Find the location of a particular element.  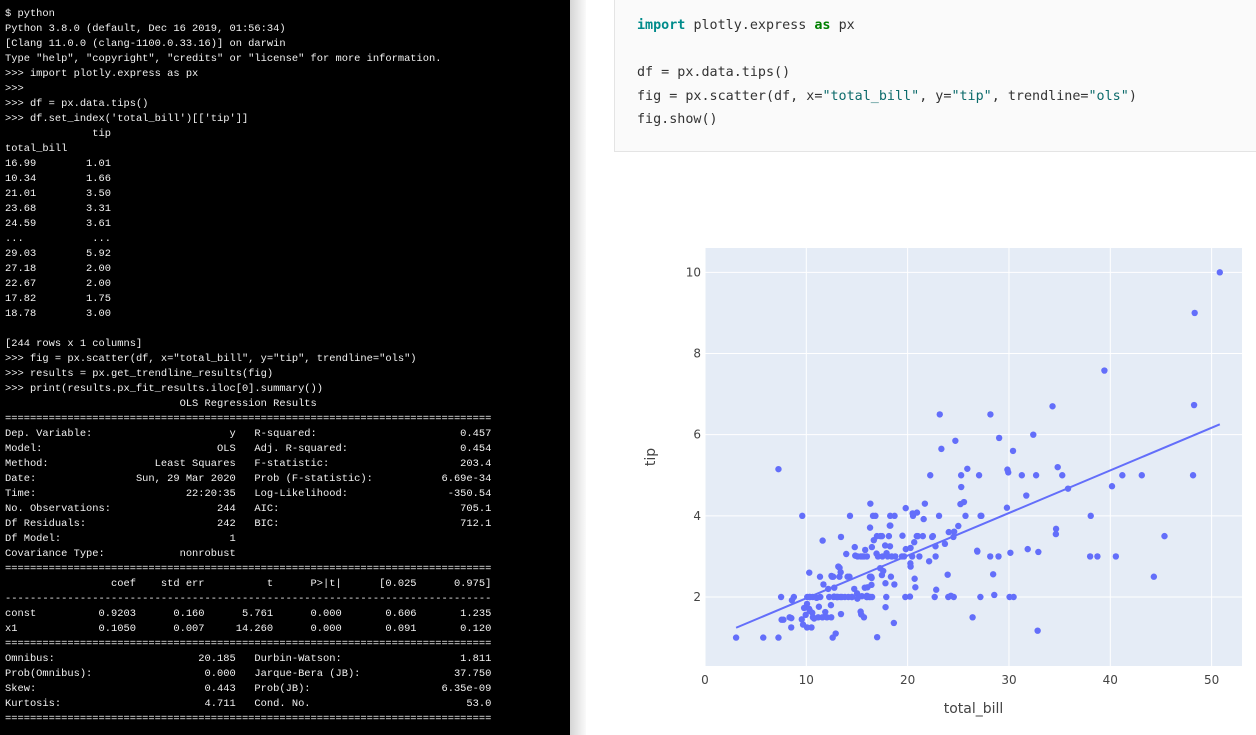

window-divider is located at coordinates (578, 367).